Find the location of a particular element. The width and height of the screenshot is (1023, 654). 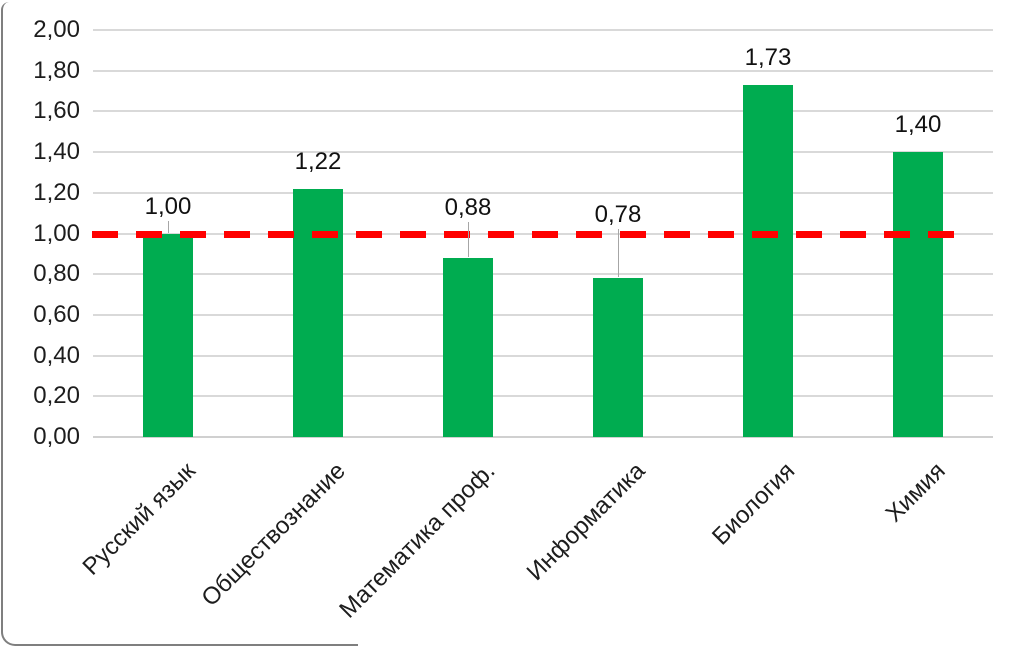

bar-value-label: 1,73 is located at coordinates (768, 57).